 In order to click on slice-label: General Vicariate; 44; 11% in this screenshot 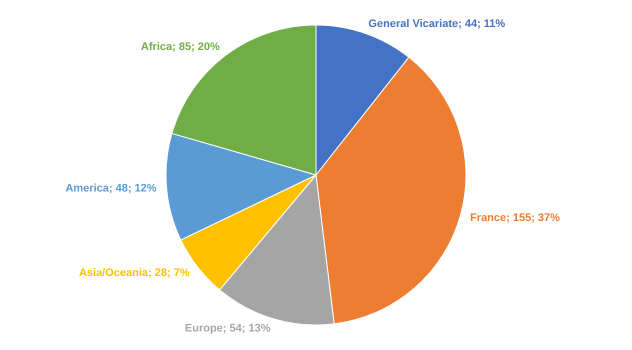, I will do `click(437, 24)`.